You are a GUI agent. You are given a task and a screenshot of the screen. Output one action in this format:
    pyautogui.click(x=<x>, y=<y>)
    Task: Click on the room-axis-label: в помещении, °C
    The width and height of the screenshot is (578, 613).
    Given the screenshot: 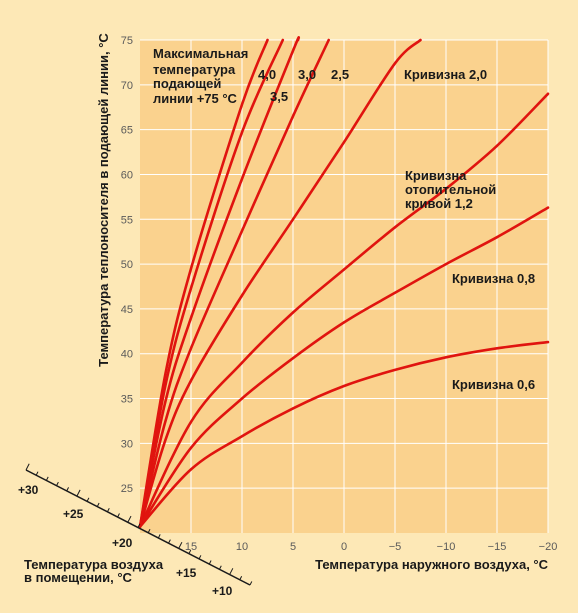 What is the action you would take?
    pyautogui.click(x=78, y=577)
    